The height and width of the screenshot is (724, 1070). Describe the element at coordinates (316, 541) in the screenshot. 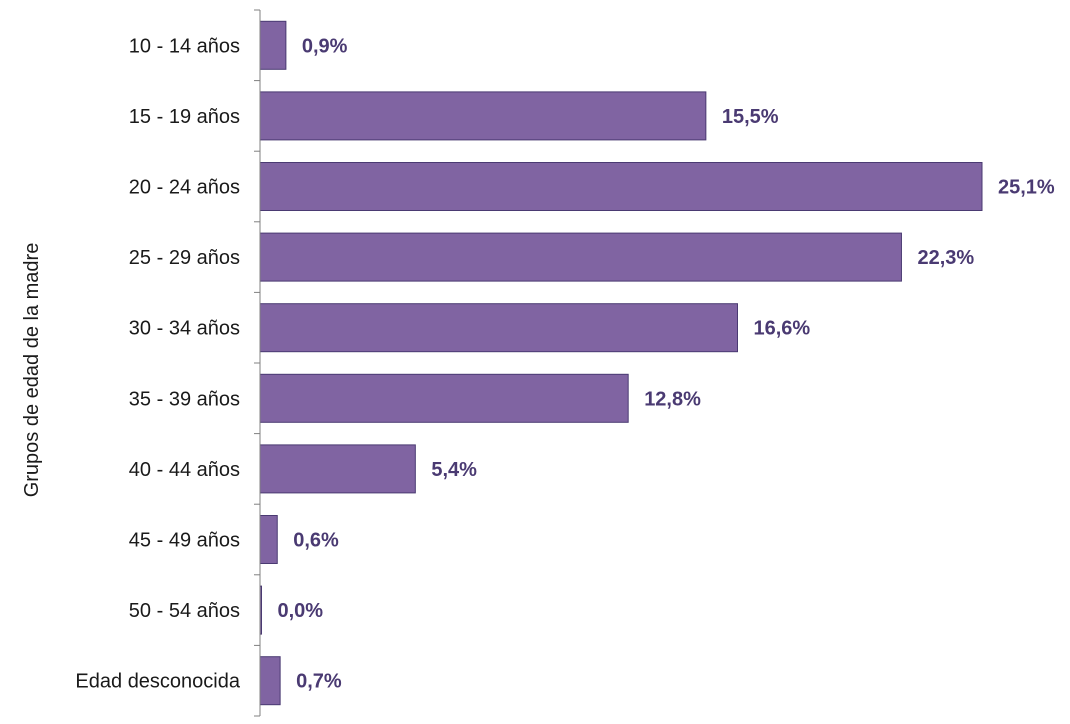

I see `value-label-7: 0,6%` at that location.